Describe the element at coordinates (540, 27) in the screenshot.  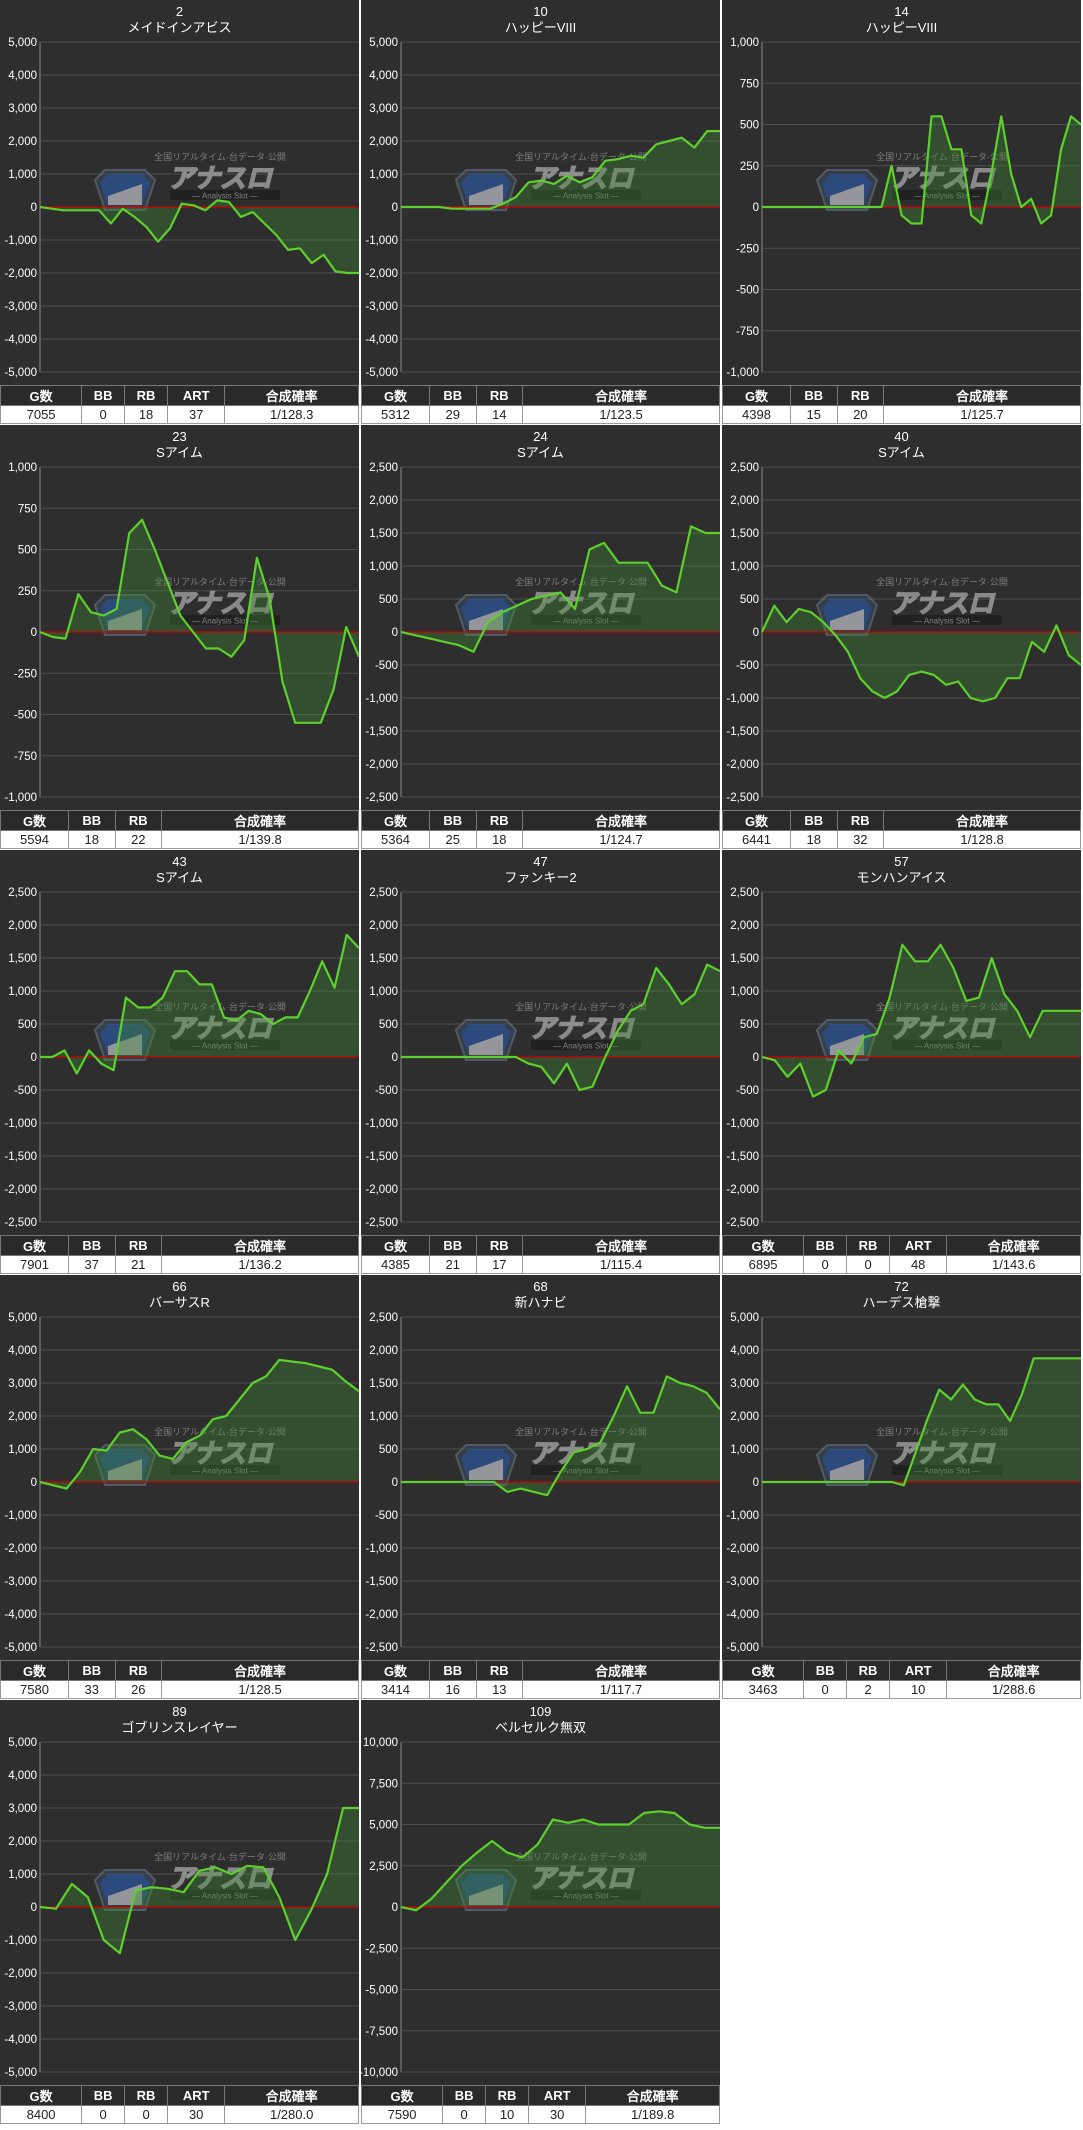
I see `machine-name: ハッピーVIII` at that location.